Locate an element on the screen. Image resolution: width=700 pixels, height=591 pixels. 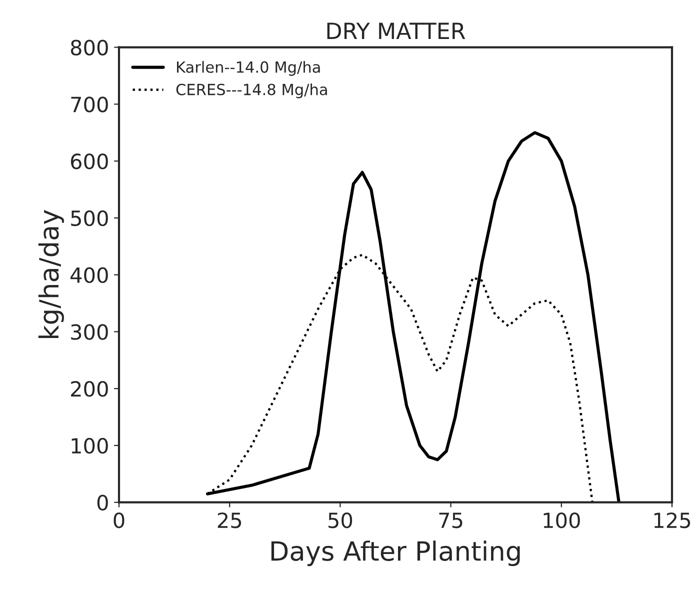
legend-label: CERES---14.8 Mg/ha is located at coordinates (251, 90).